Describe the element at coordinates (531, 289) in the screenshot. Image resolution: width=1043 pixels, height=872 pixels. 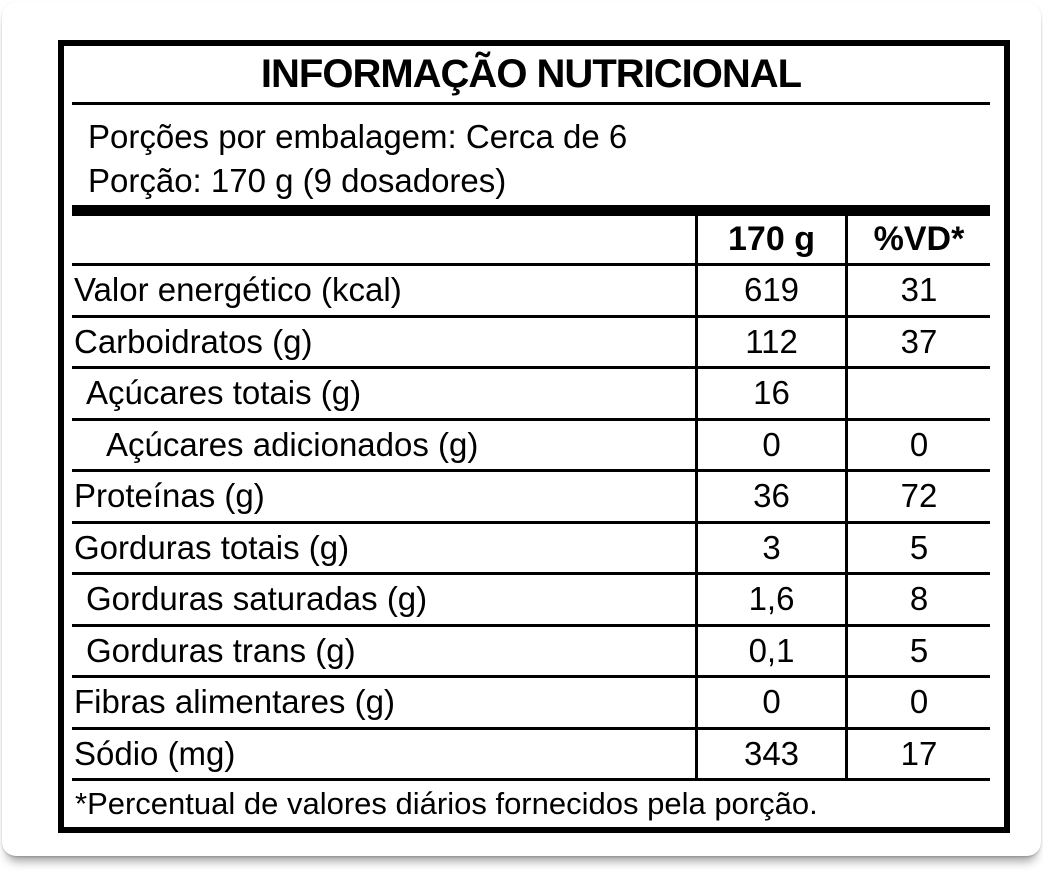
I see `nutrient-row-energy: Valor energético (kcal) 619 31` at that location.